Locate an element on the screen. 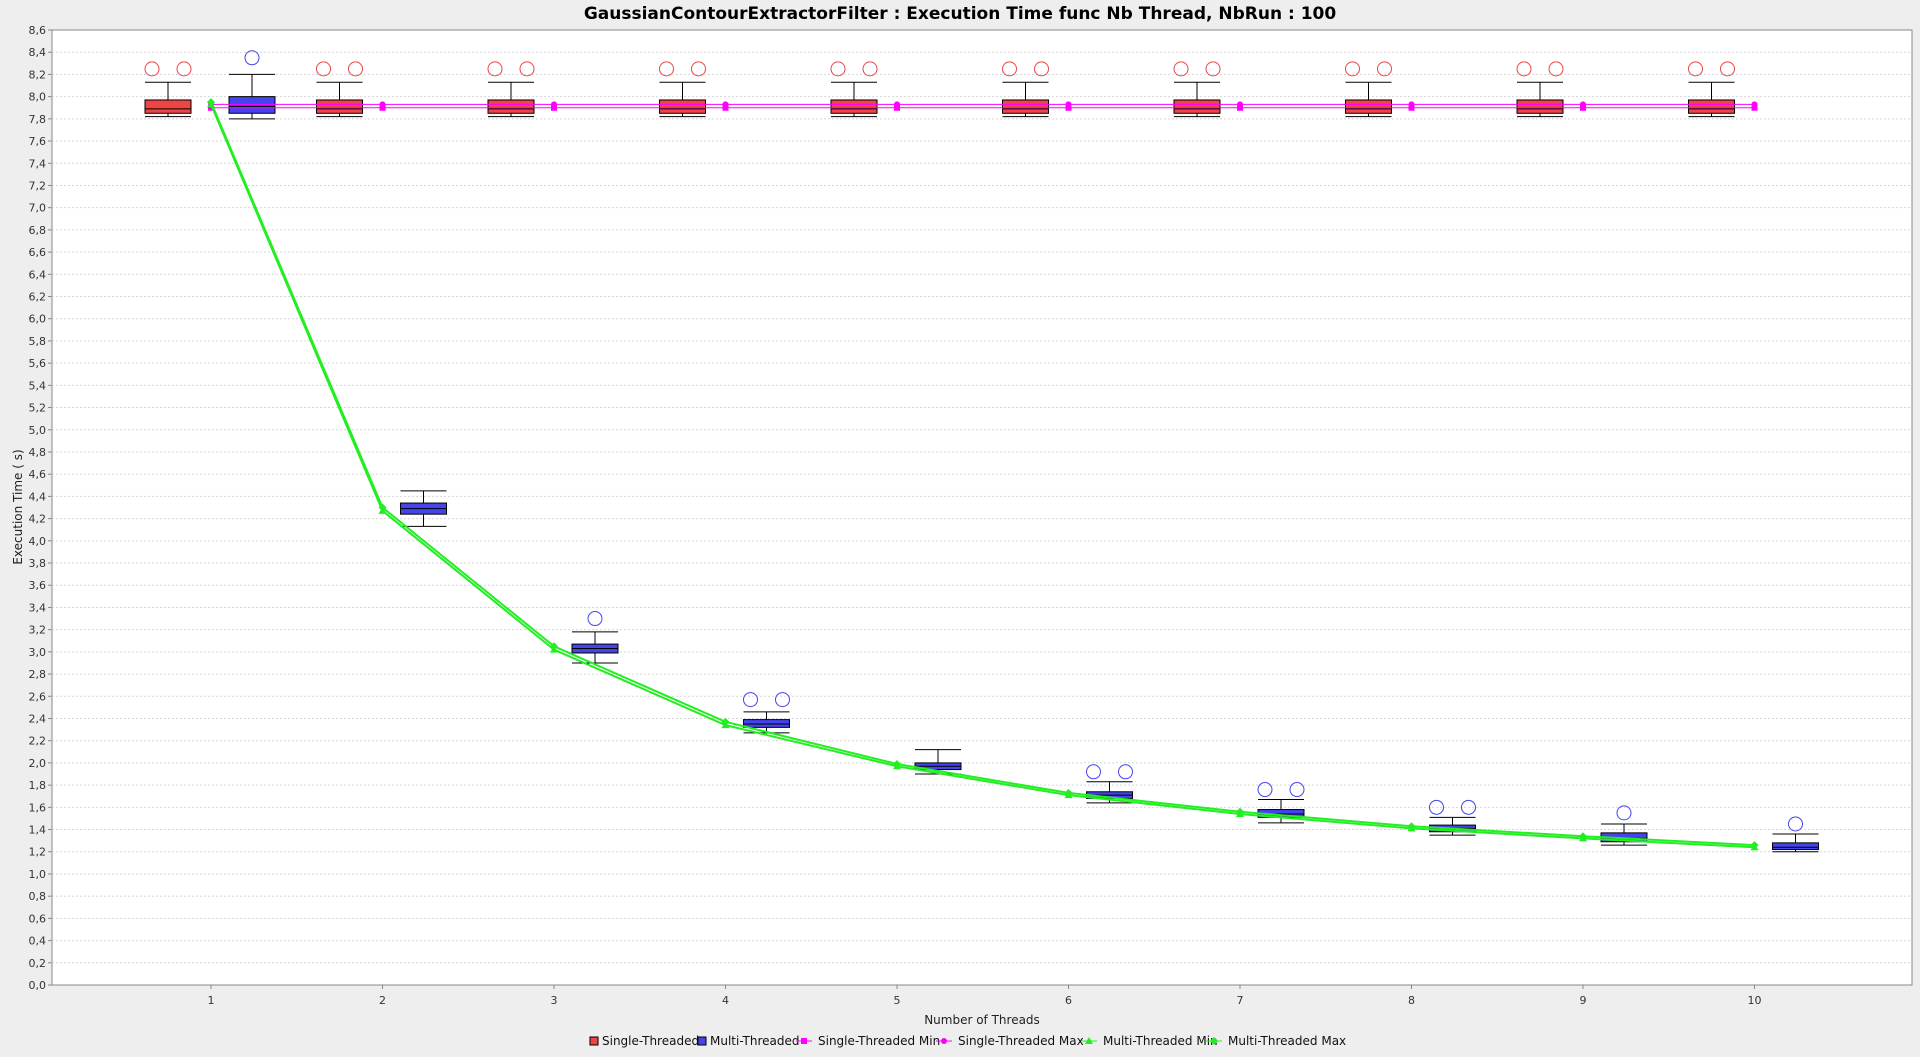  legend-item: Multi-Threaded Min is located at coordinates (1149, 1041).